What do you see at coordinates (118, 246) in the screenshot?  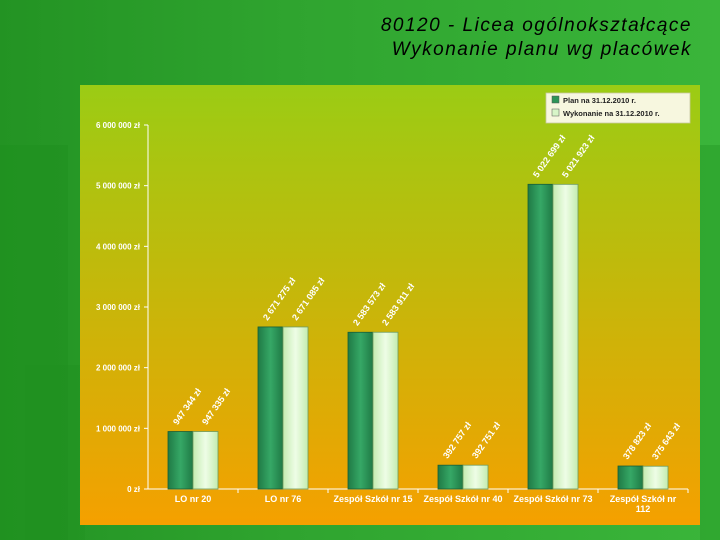 I see `y-tick-label: 4 000 000 zł` at bounding box center [118, 246].